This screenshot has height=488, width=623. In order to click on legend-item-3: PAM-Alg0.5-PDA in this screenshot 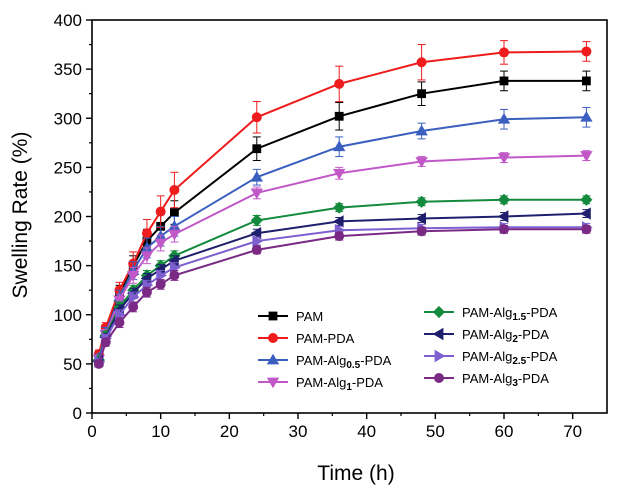, I will do `click(325, 362)`.